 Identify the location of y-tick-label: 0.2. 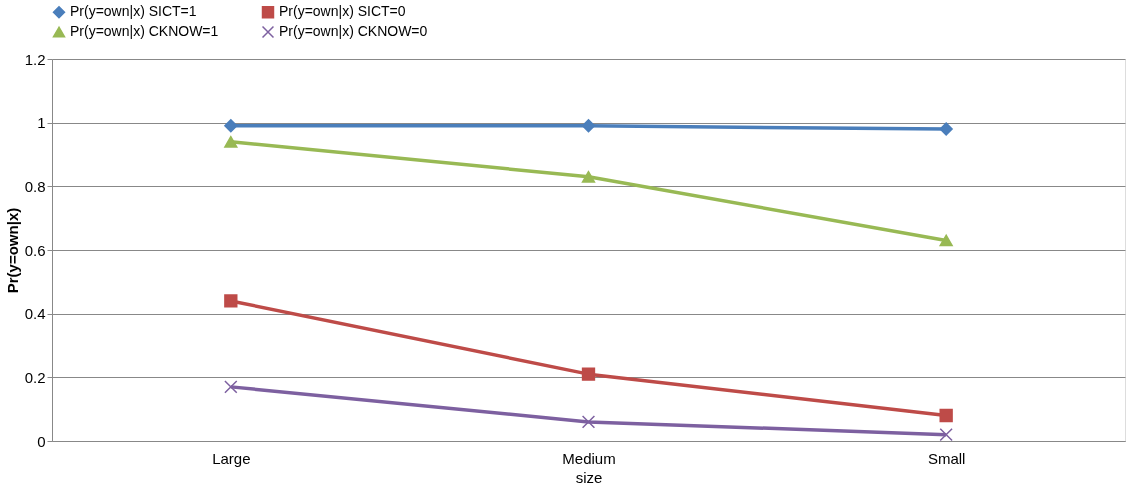
(35, 377).